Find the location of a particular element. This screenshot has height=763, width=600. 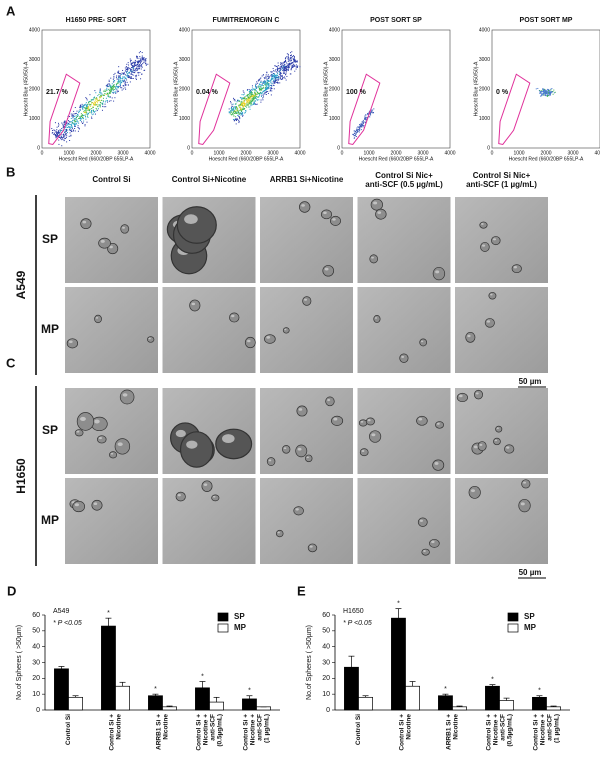

x-tick-label: Nicotine is located at coordinates (456, 727).